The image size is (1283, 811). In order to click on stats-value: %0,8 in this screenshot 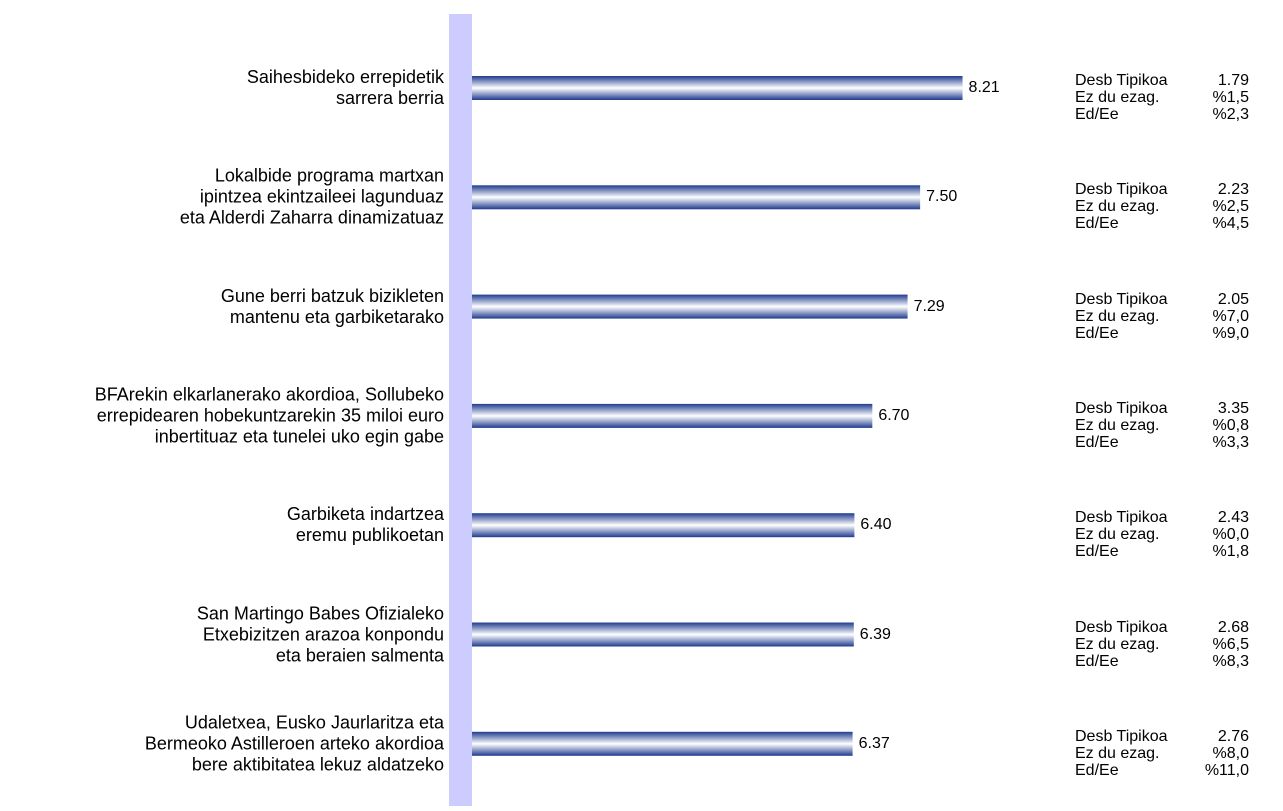, I will do `click(1230, 425)`.